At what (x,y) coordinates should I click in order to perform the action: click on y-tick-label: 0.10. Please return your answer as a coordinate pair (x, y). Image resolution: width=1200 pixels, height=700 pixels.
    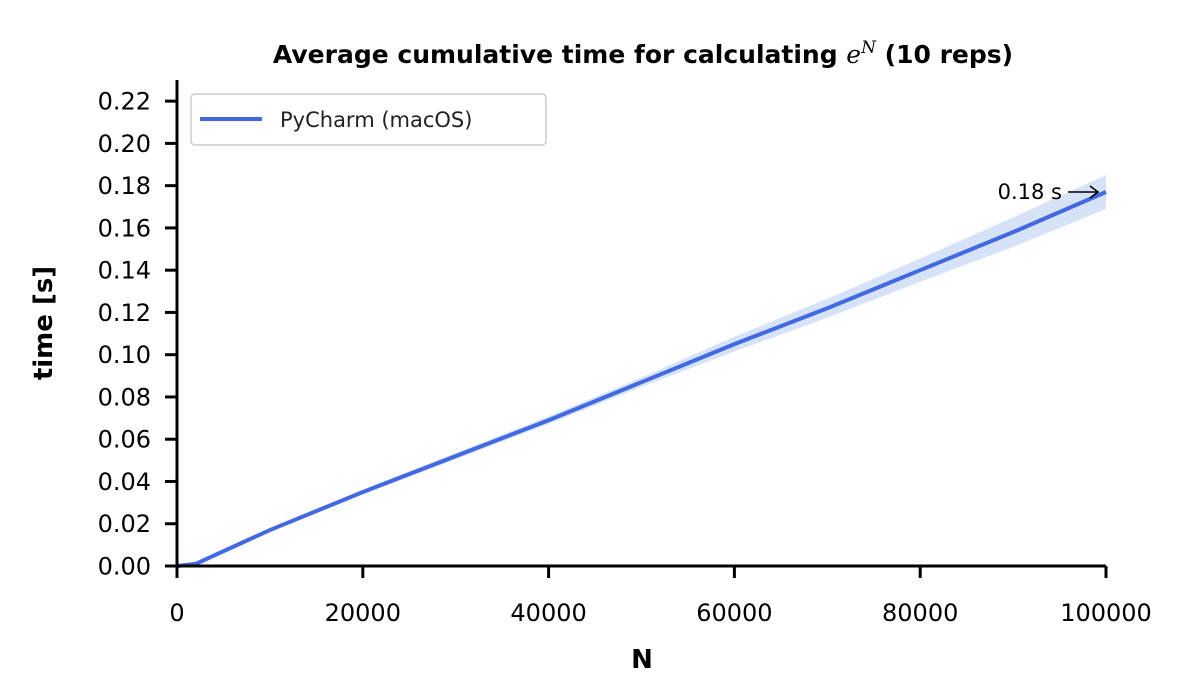
    Looking at the image, I should click on (124, 355).